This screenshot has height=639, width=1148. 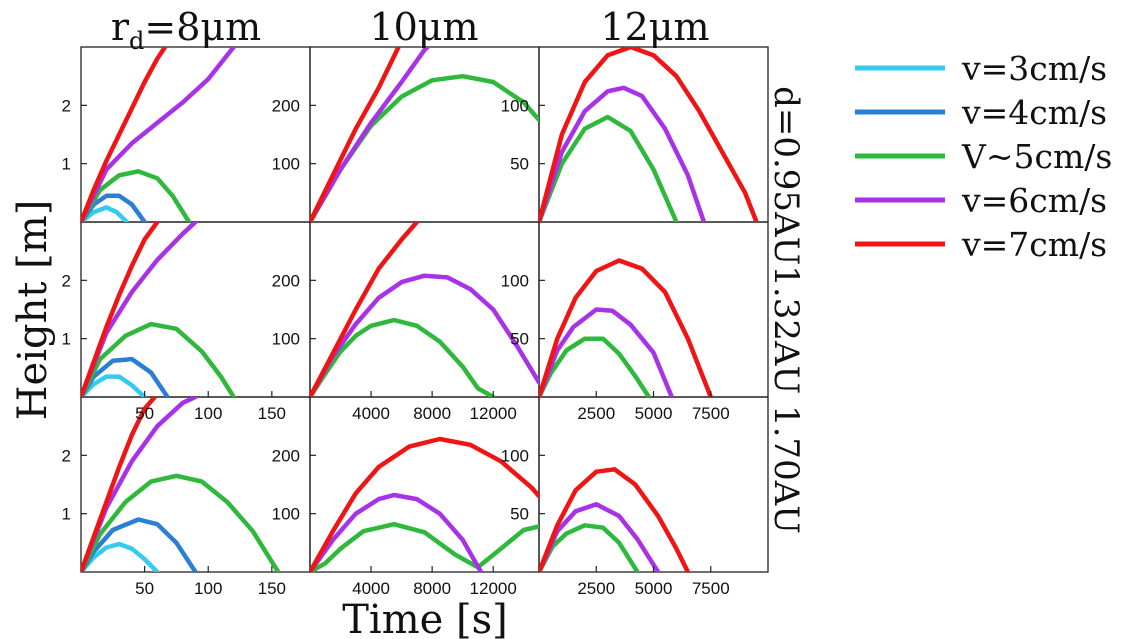 I want to click on panel-frame-r1-c1, so click(x=424, y=309).